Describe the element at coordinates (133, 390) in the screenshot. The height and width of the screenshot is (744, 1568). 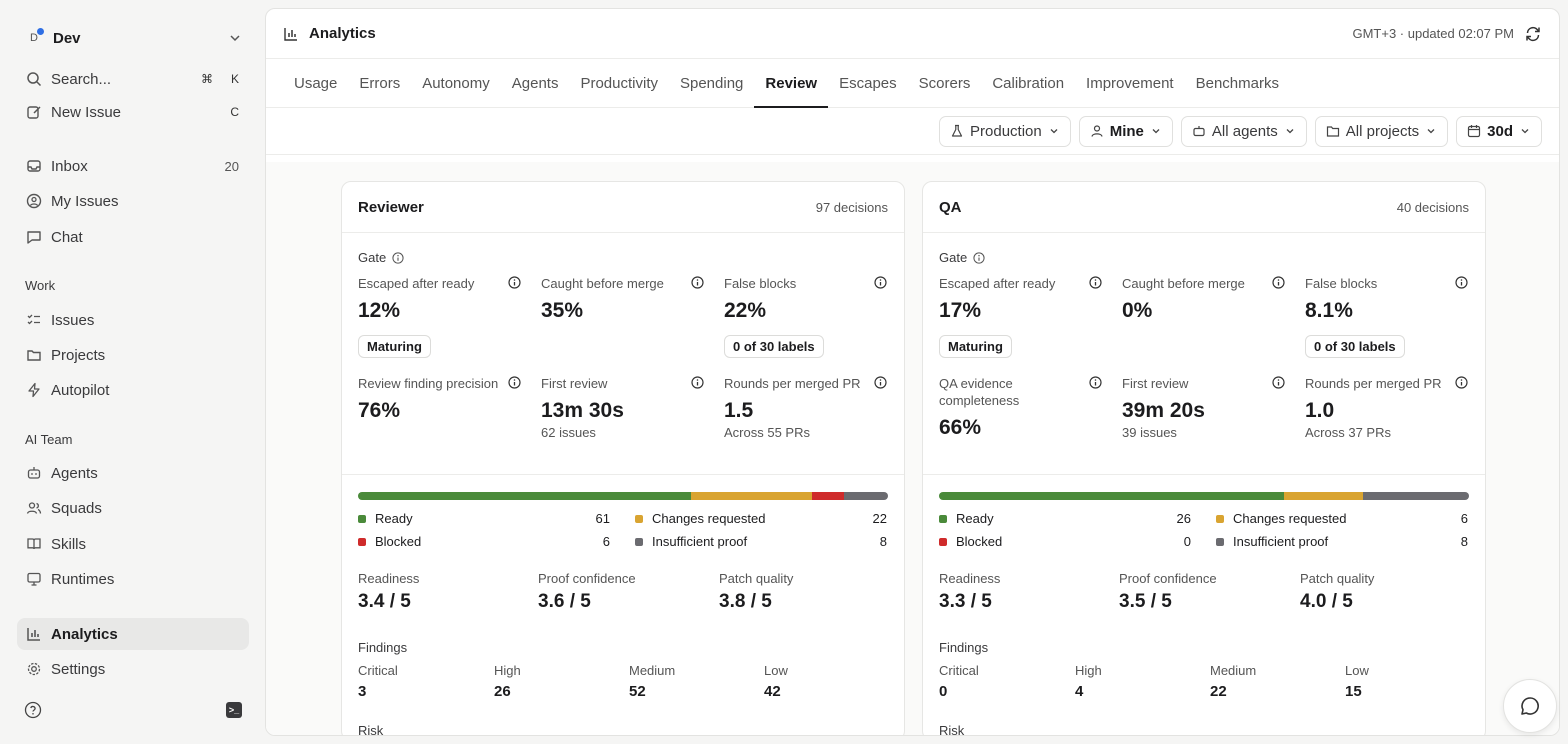
I see `sidebar-item-autopilot: Autopilot` at that location.